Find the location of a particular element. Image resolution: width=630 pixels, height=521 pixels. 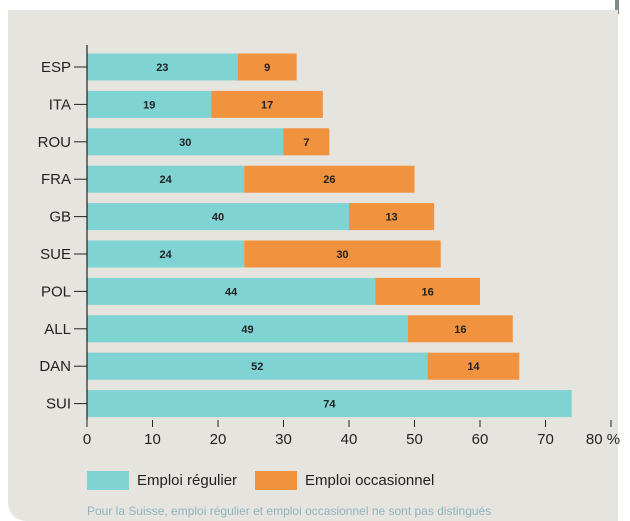

bar-dan-series0 is located at coordinates (257, 366).